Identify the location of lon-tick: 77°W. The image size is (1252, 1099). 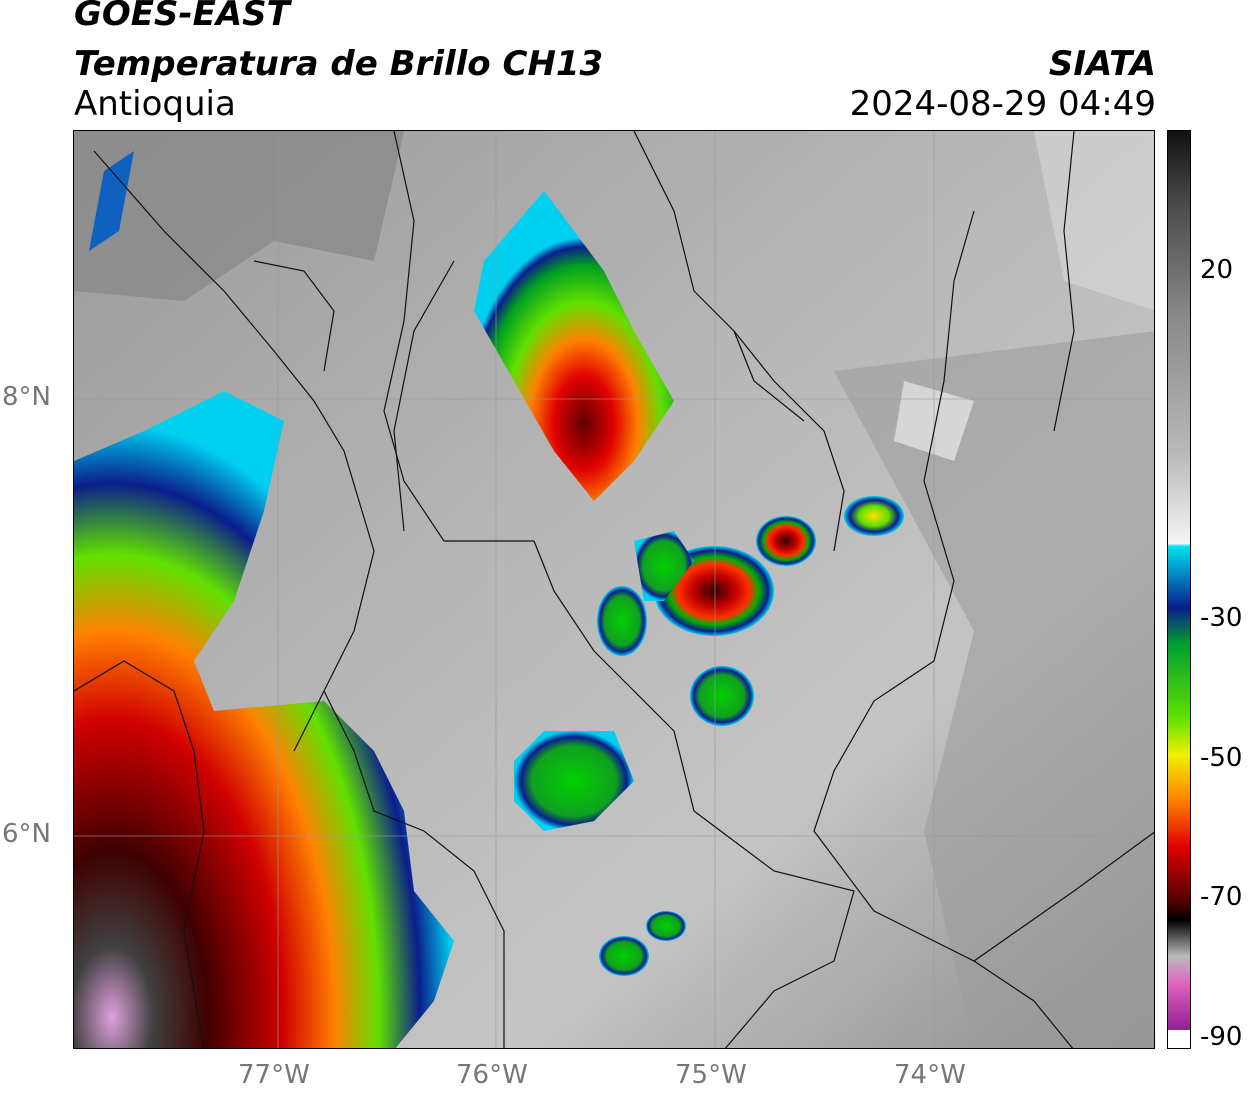
(274, 1075).